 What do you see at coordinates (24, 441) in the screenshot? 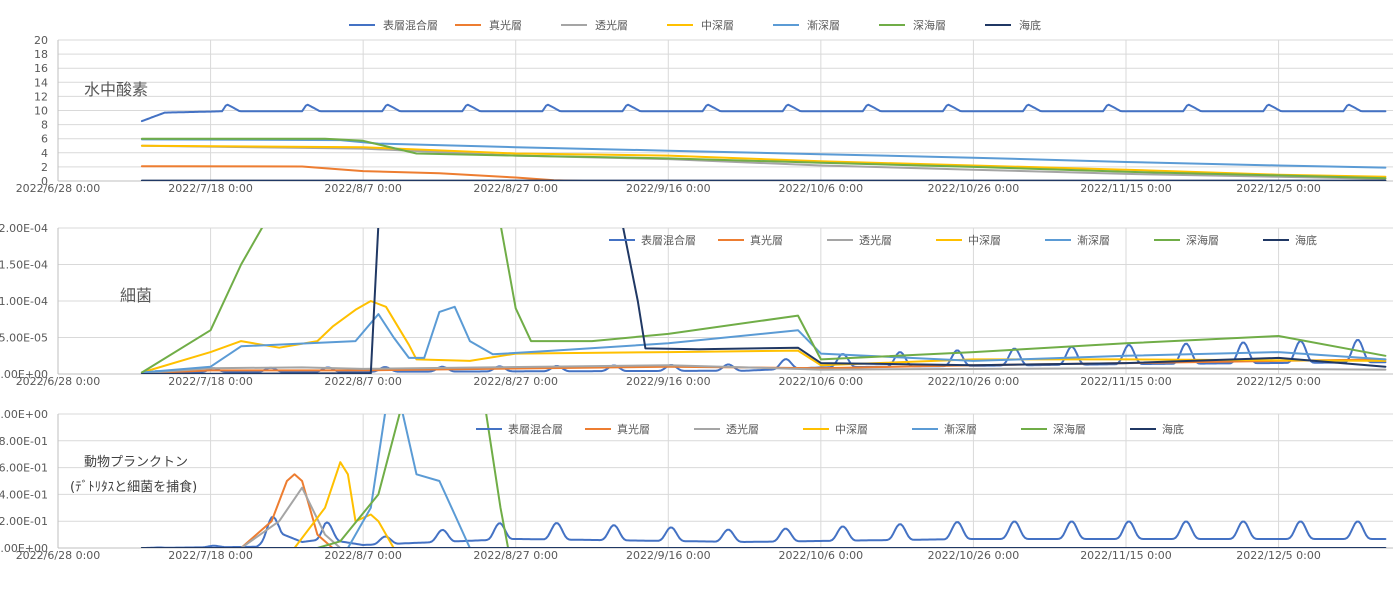
I see `y-tick-label: 8.00E-01` at bounding box center [24, 441].